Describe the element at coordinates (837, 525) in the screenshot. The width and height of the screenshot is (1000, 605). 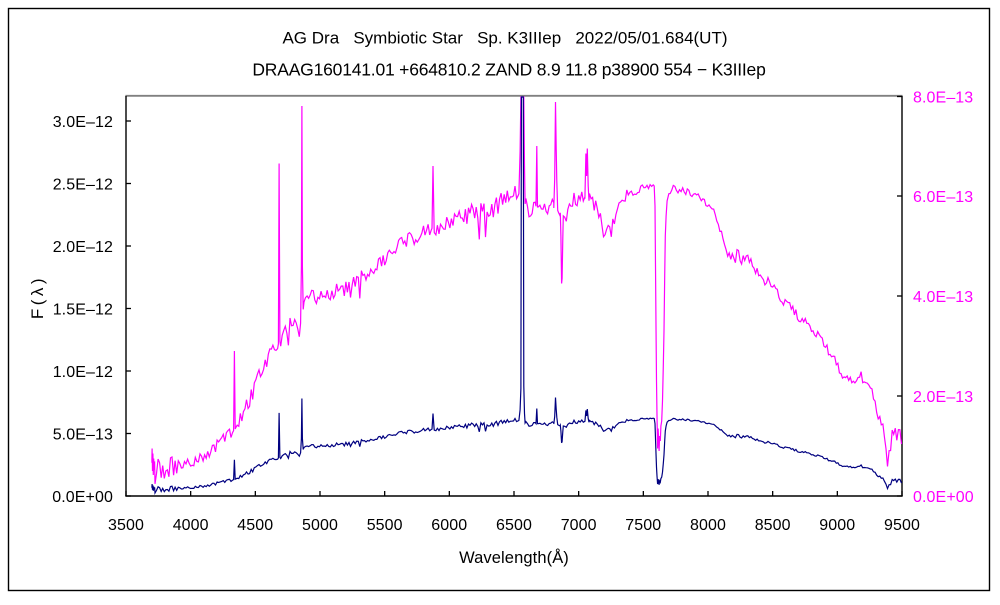
I see `svg-text: 9000` at that location.